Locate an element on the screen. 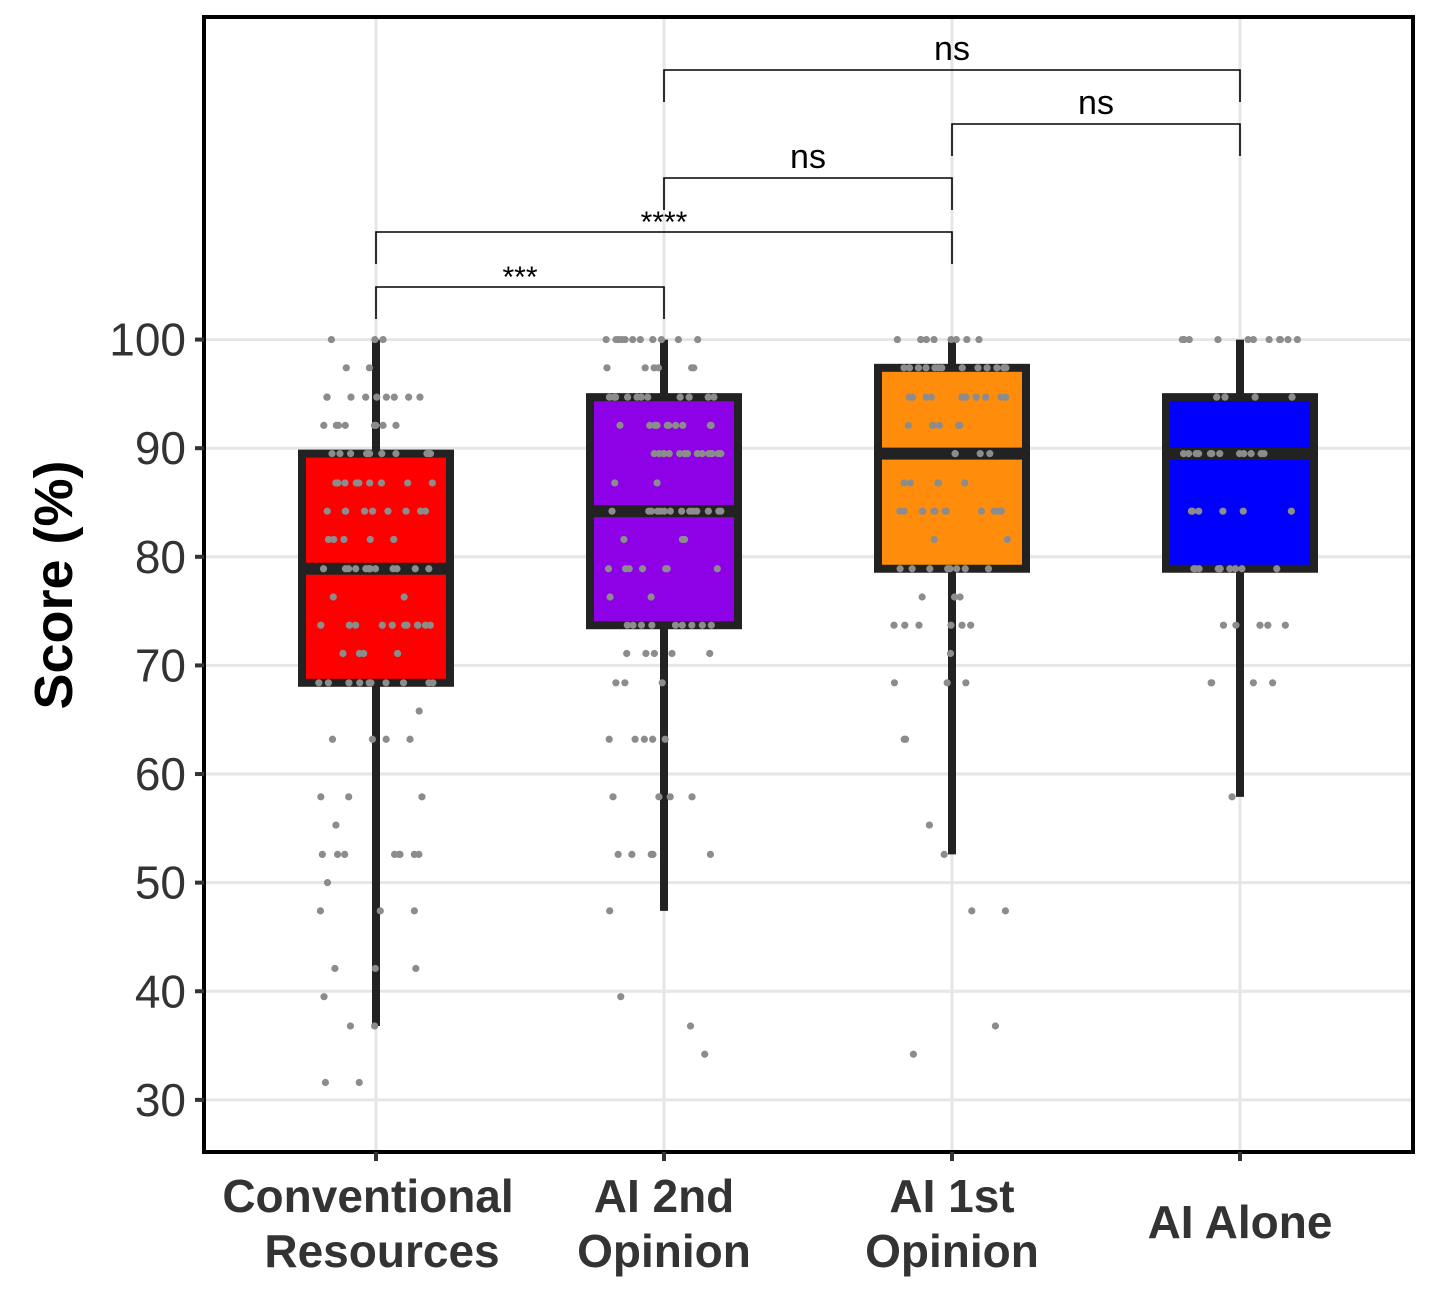 The width and height of the screenshot is (1435, 1294). y-tick-label: 100 is located at coordinates (147, 340).